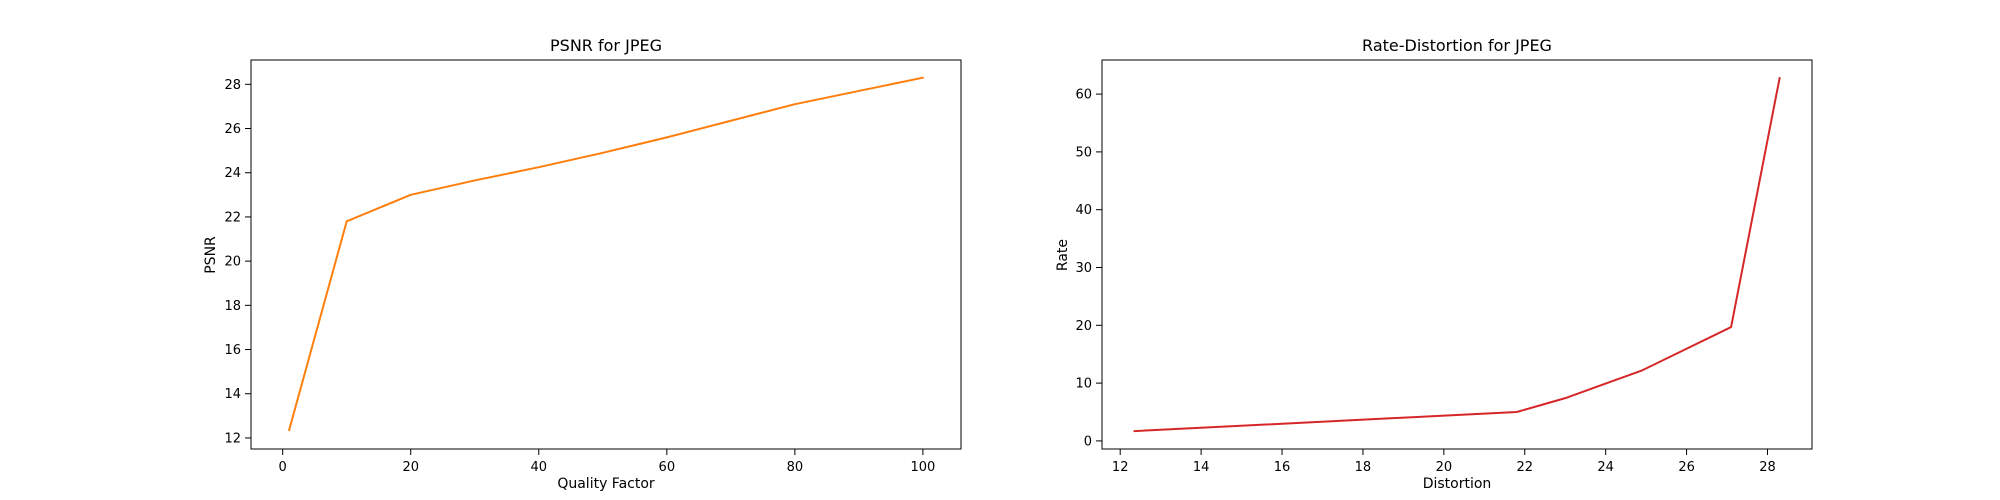 The width and height of the screenshot is (2000, 500). Describe the element at coordinates (1363, 467) in the screenshot. I see `x-tick-label: 18` at that location.